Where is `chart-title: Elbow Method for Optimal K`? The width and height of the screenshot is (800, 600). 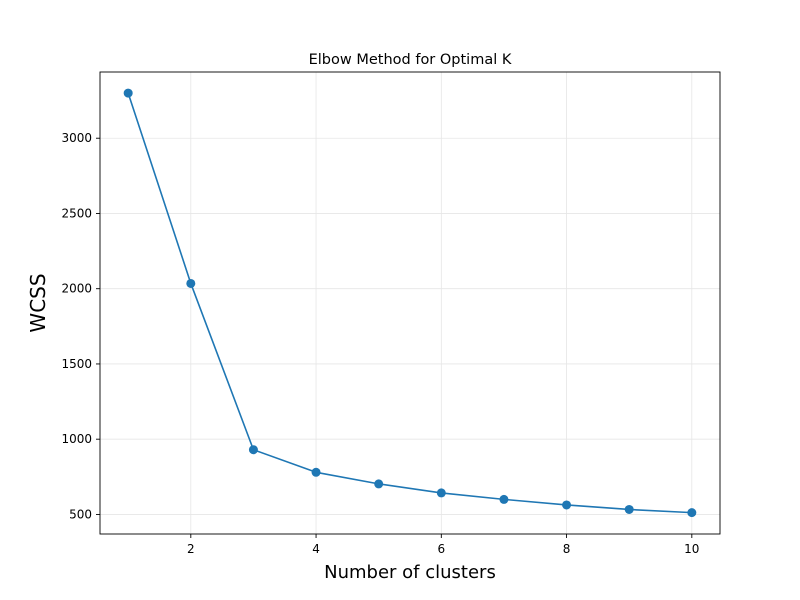
chart-title: Elbow Method for Optimal K is located at coordinates (410, 60).